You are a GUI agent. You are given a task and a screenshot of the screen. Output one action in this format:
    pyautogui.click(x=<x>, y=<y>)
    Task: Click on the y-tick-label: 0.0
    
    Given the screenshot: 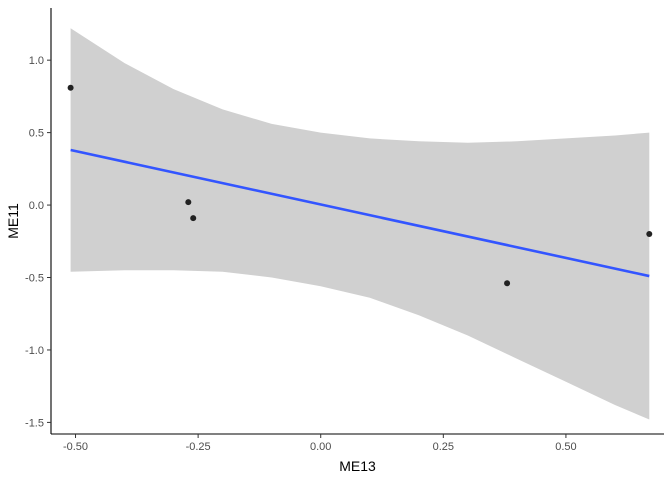 What is the action you would take?
    pyautogui.click(x=36, y=206)
    